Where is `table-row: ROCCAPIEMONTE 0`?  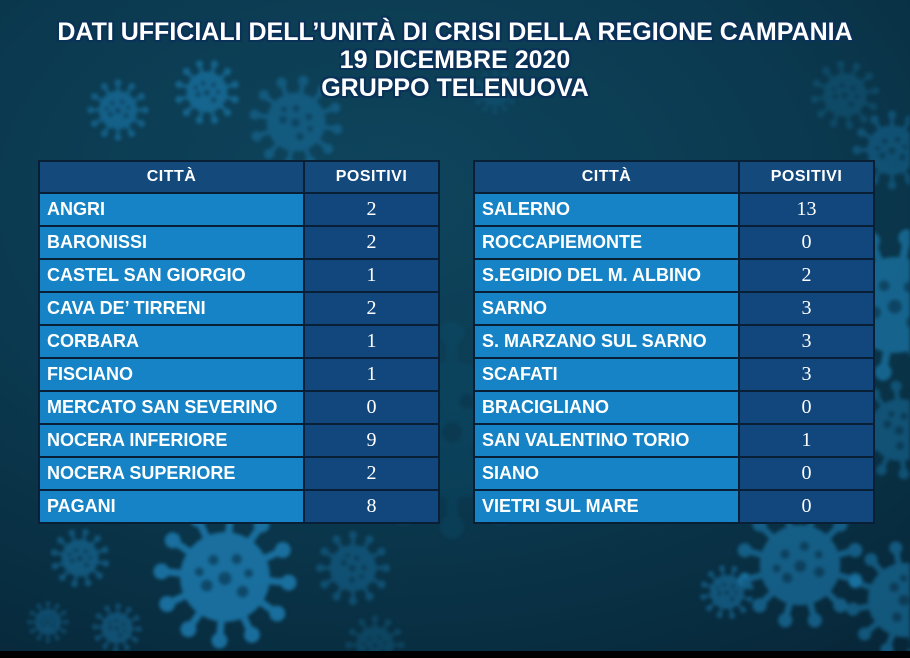 table-row: ROCCAPIEMONTE 0 is located at coordinates (674, 242).